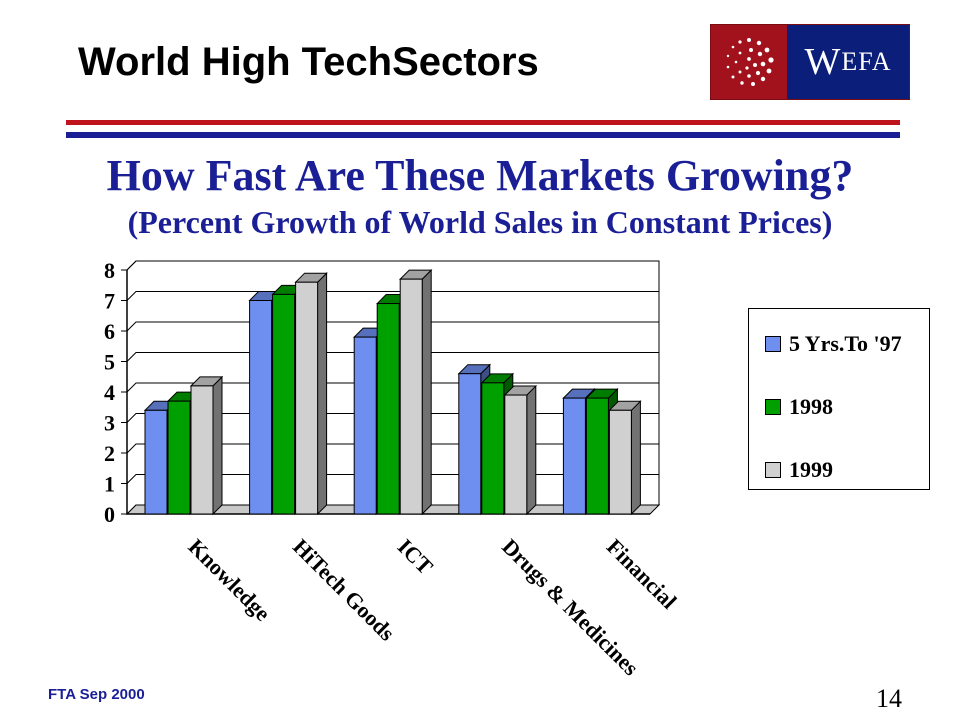  I want to click on category-label: HiTech Goods, so click(344, 590).